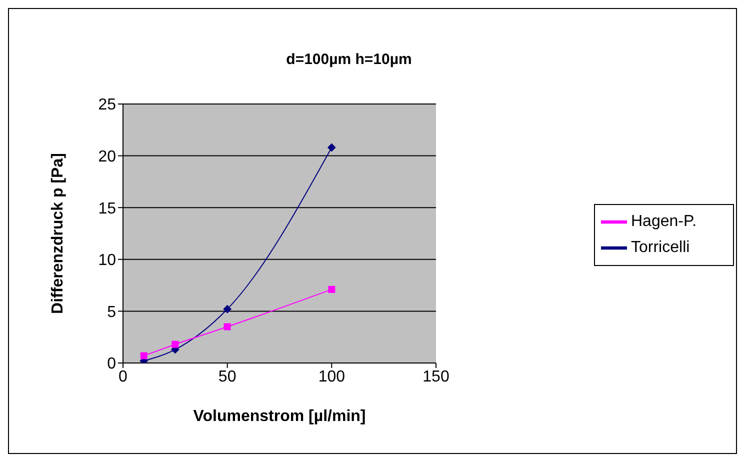  Describe the element at coordinates (123, 377) in the screenshot. I see `x-tick-label: 0` at that location.